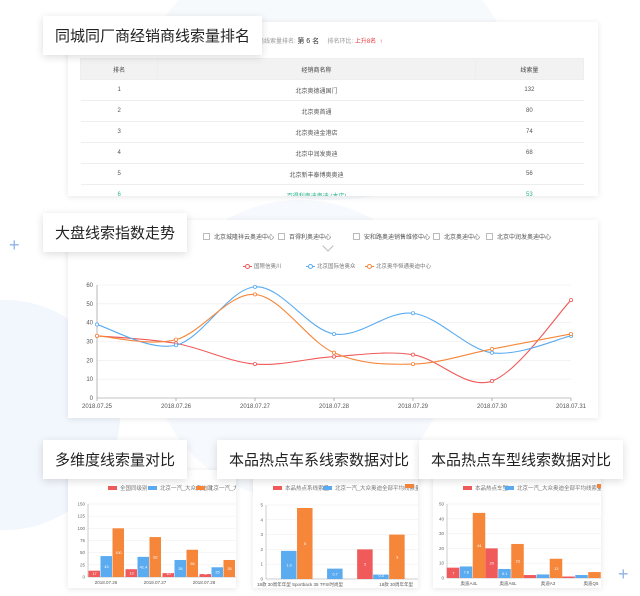 The image size is (640, 596). I want to click on section-title-series: 本品热点车系线索数据对比, so click(319, 459).